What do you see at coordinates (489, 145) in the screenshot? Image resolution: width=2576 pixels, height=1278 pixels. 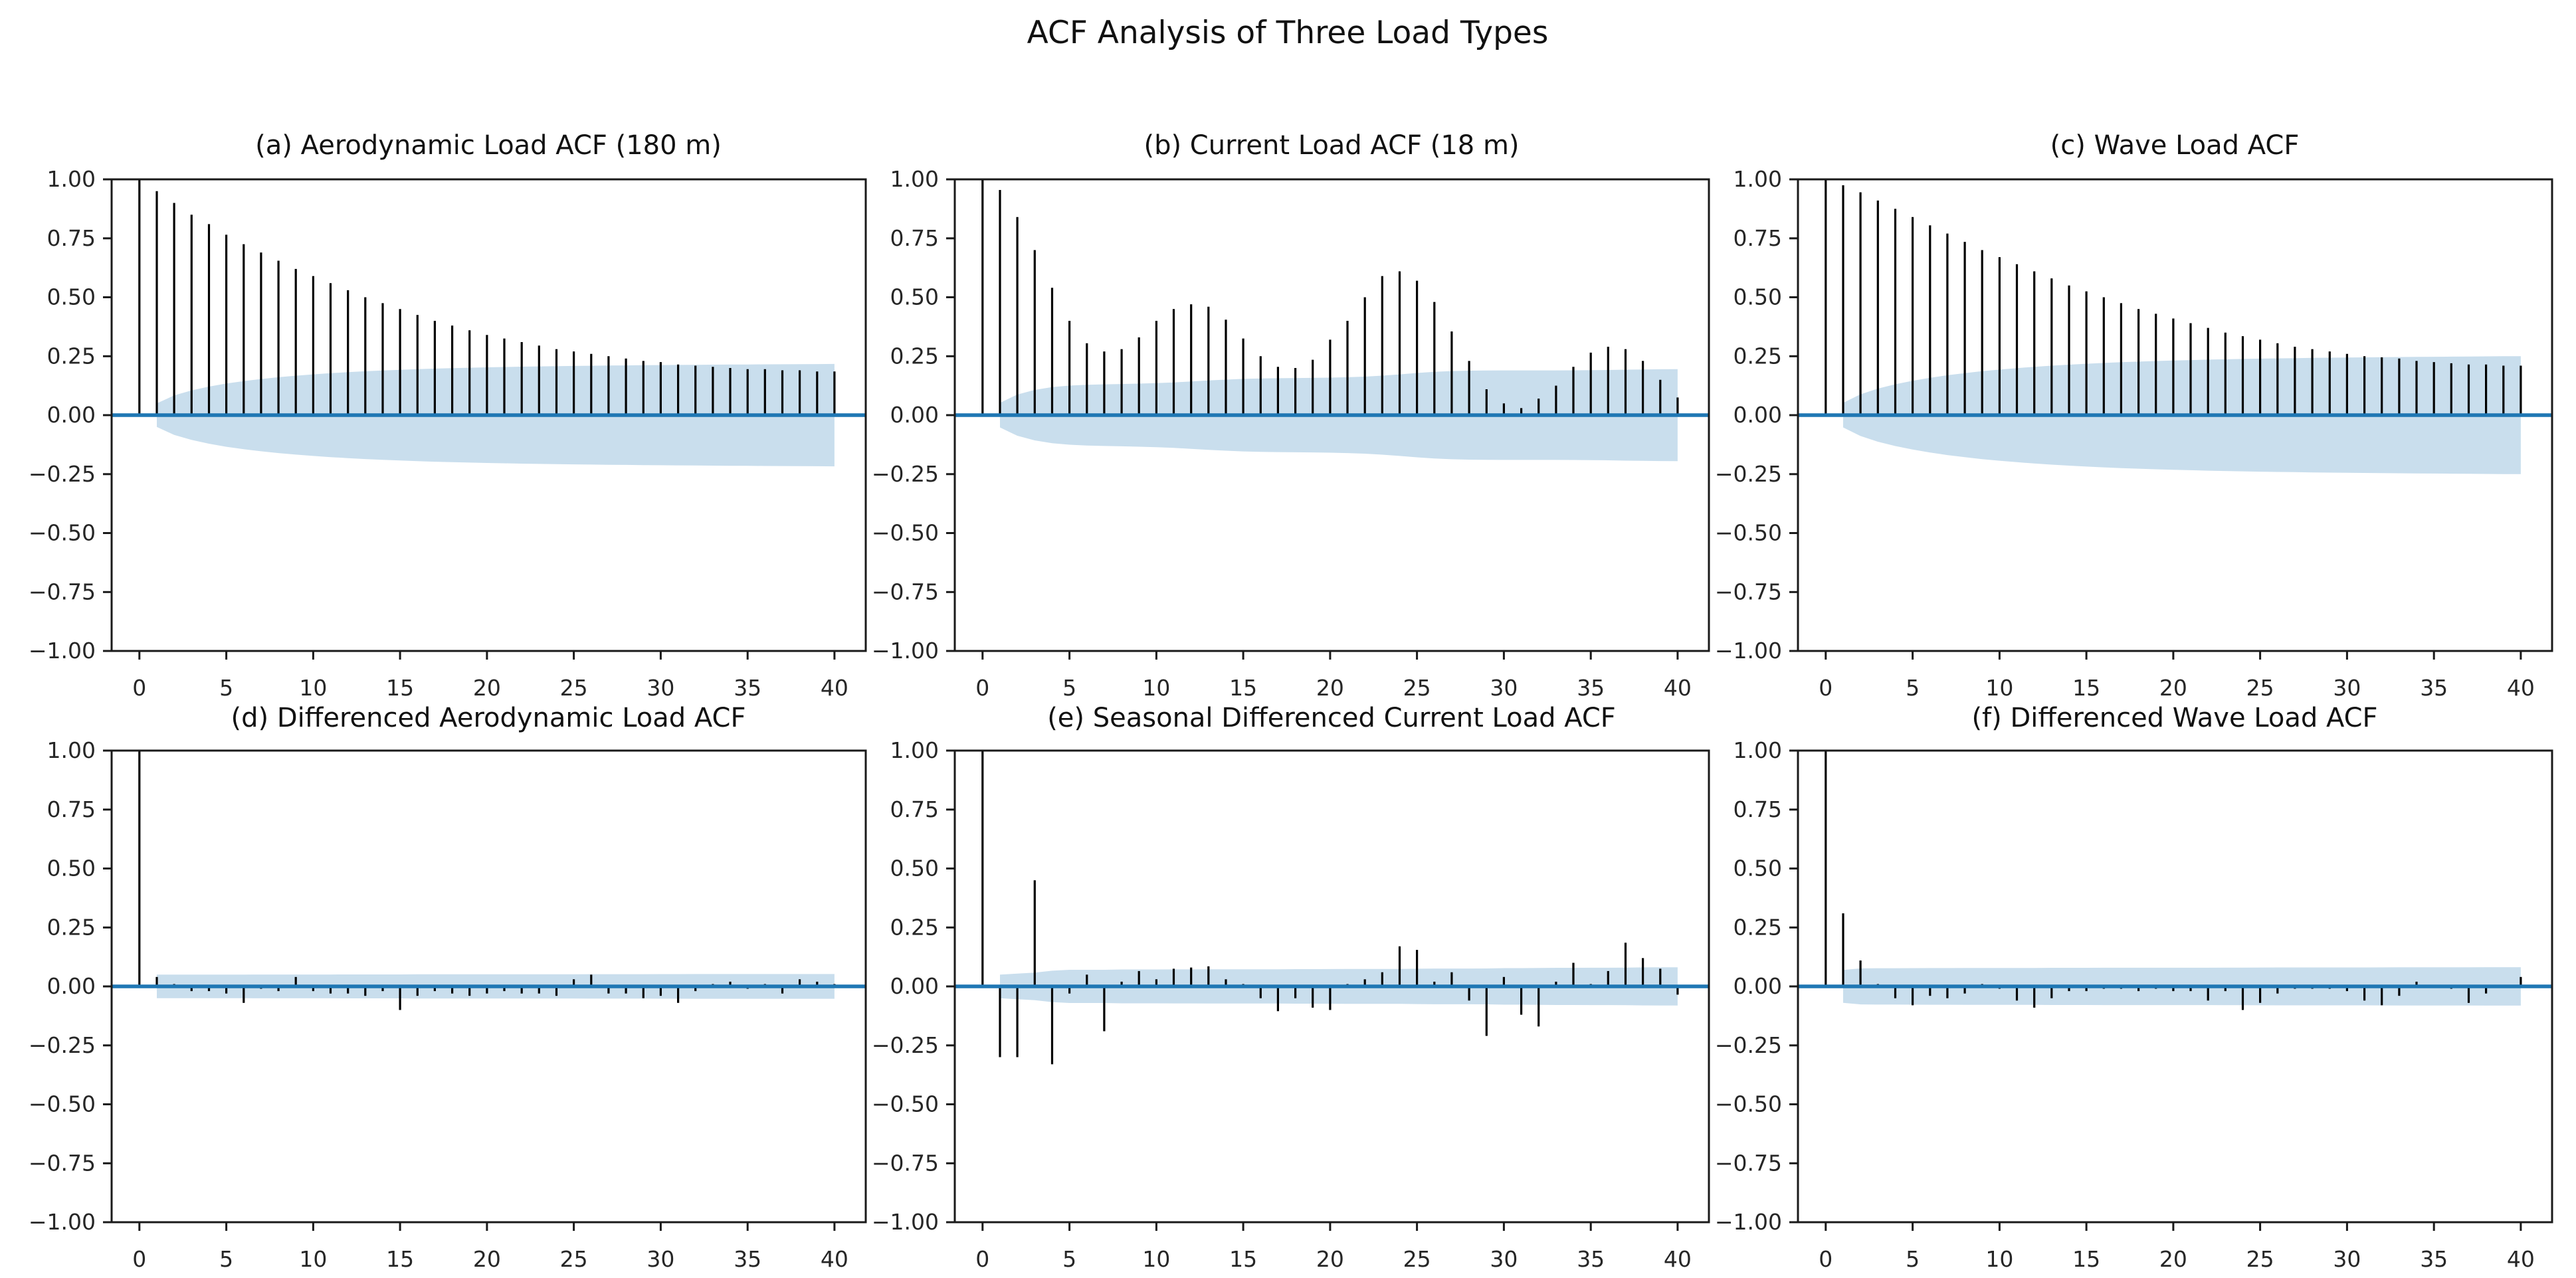 I see `panel-a-title: (a) Aerodynamic Load ACF (180 m)` at bounding box center [489, 145].